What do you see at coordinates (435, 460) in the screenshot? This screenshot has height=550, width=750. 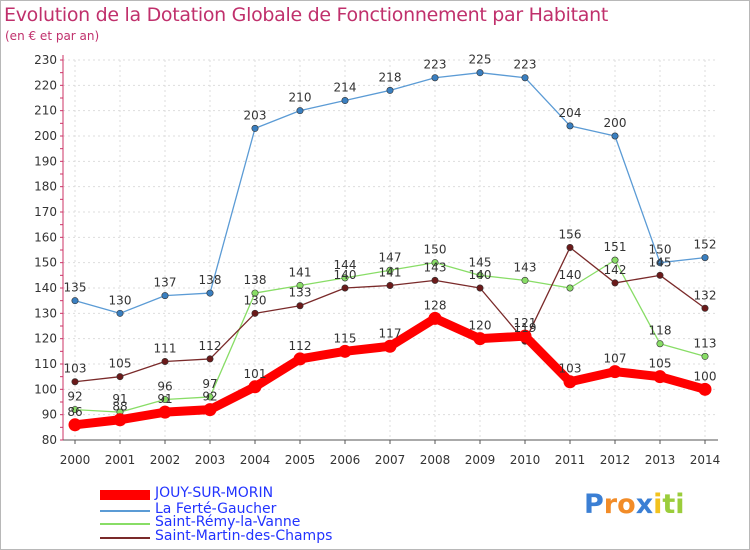 I see `x-tick-label: 2008` at bounding box center [435, 460].